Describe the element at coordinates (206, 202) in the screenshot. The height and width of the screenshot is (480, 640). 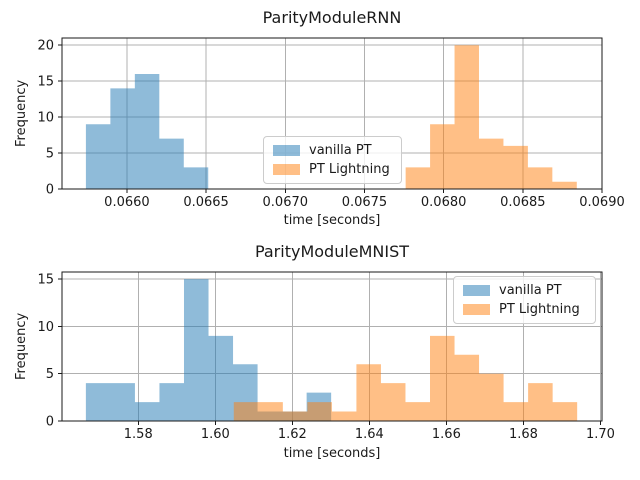
I see `x-tick-label: 0.0665` at that location.